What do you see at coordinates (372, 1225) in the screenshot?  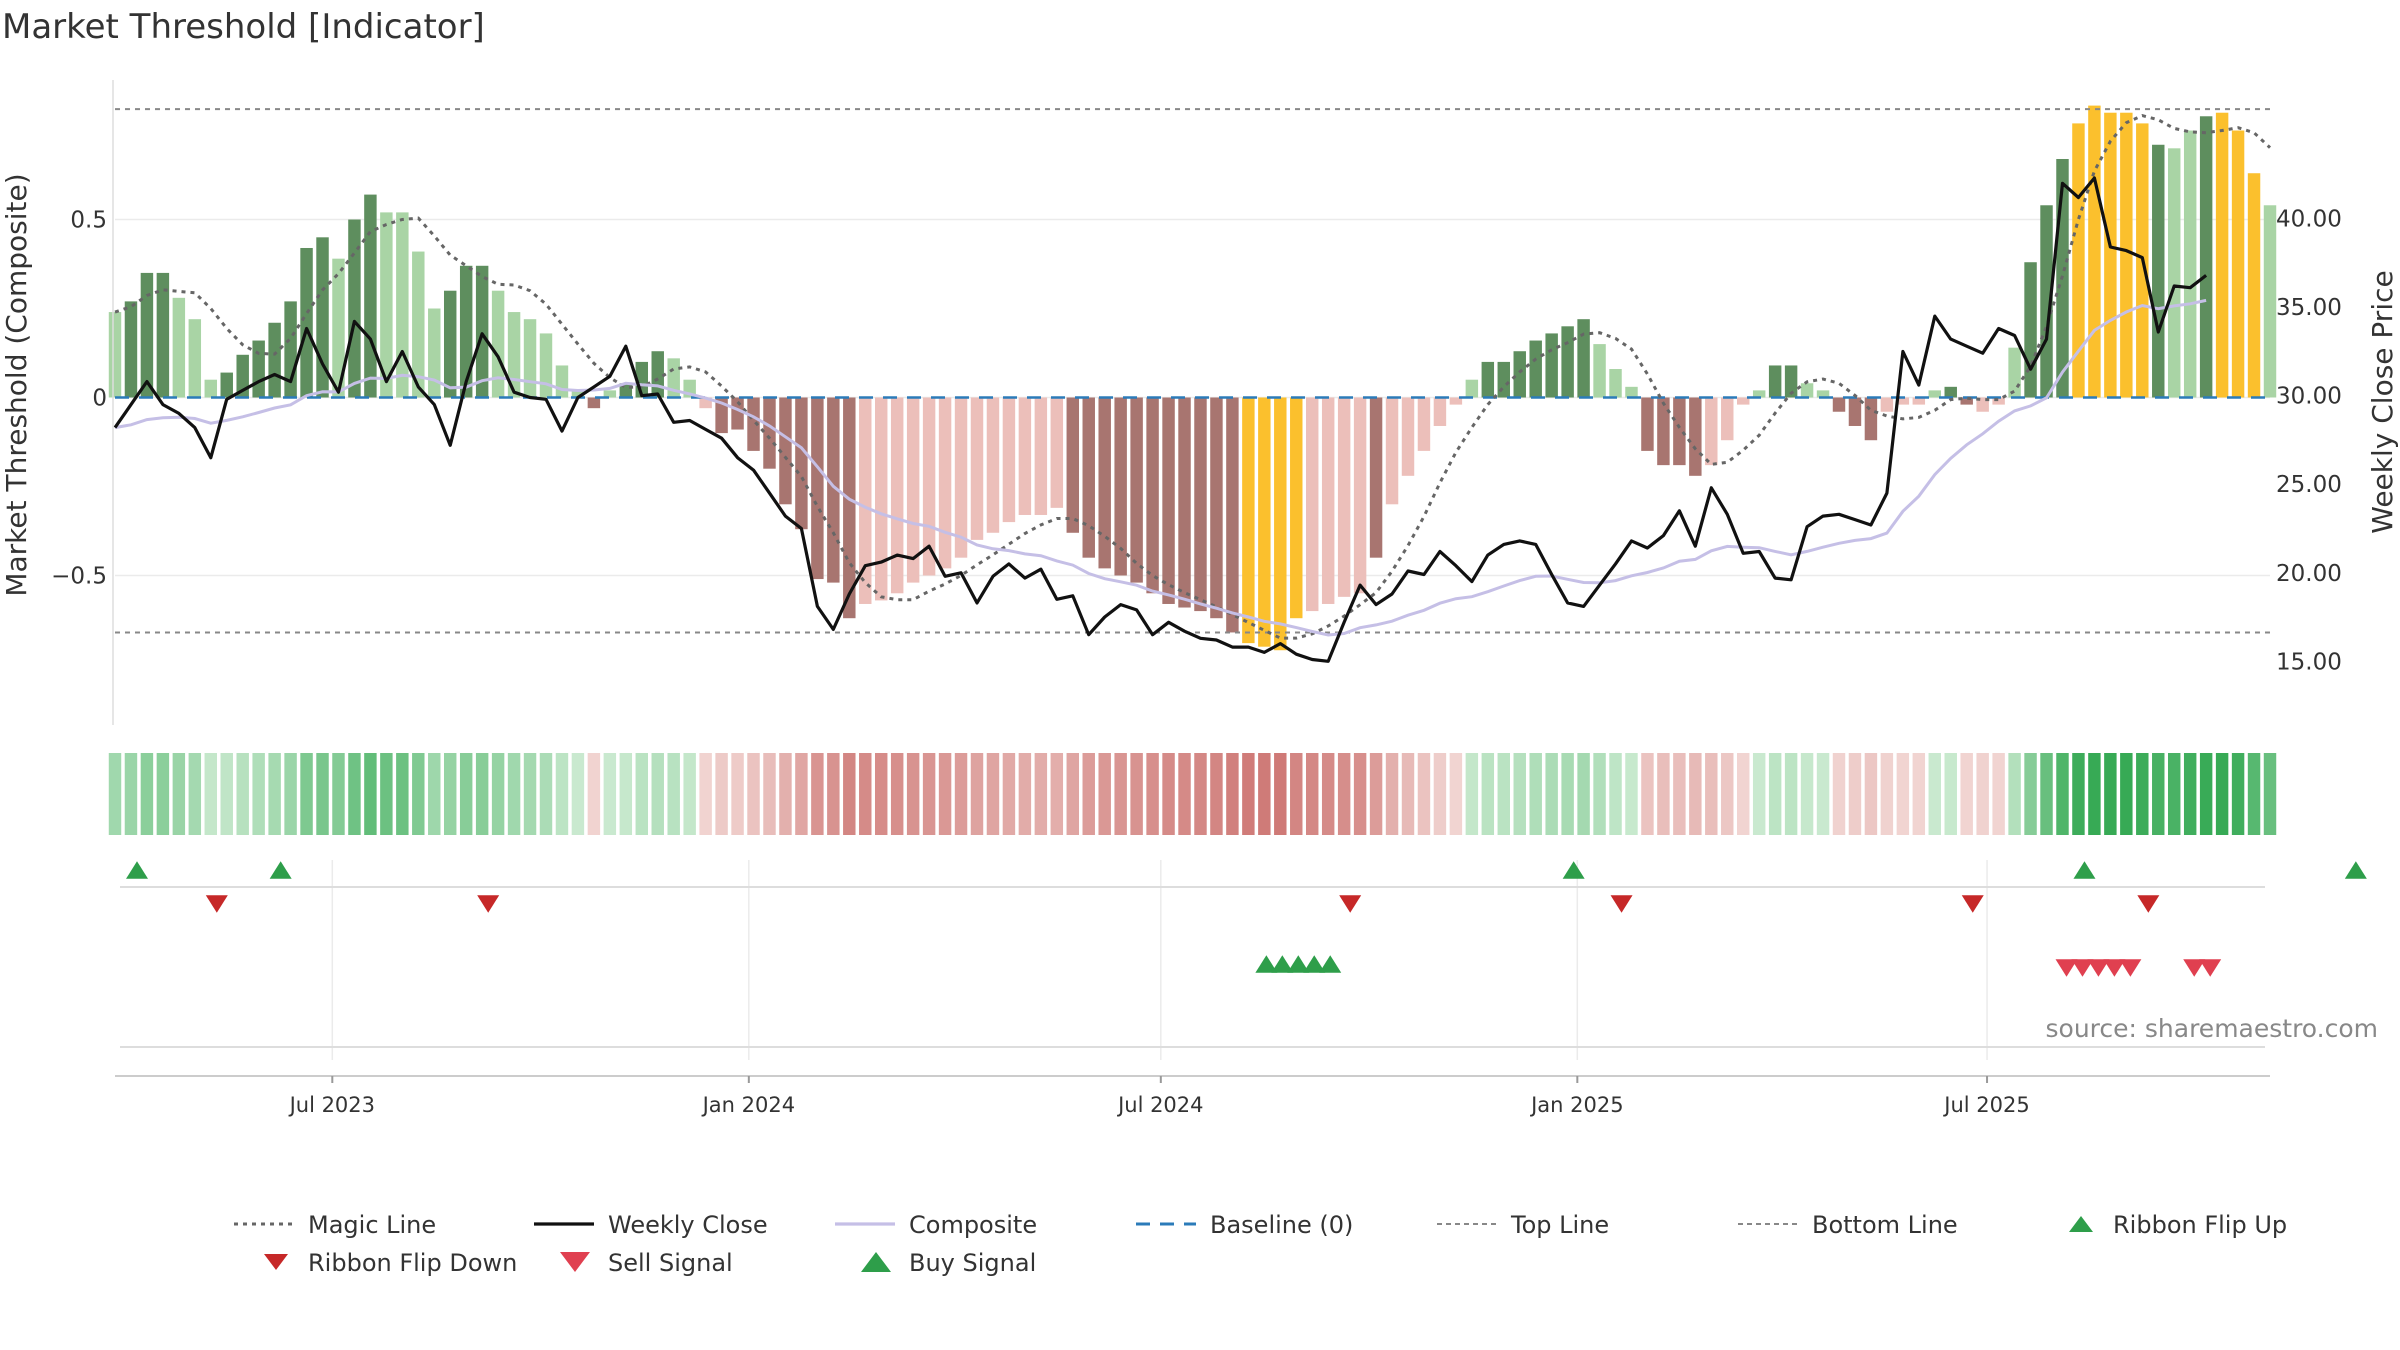 I see `legend-label: Magic Line` at bounding box center [372, 1225].